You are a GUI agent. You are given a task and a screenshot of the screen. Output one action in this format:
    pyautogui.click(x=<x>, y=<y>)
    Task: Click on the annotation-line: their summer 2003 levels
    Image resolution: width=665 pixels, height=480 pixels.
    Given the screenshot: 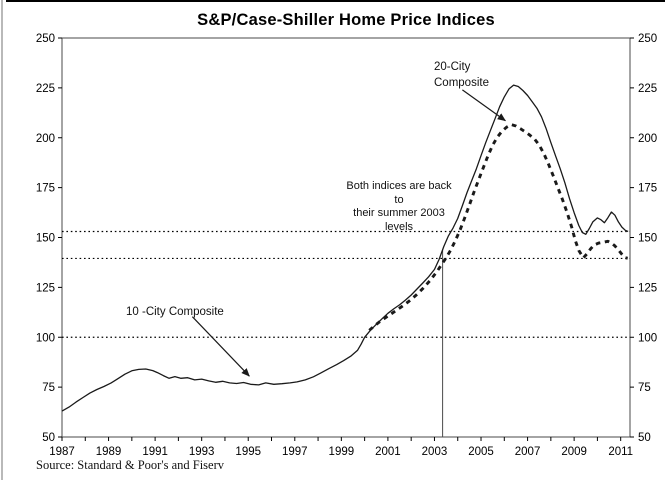 What is the action you would take?
    pyautogui.click(x=399, y=220)
    